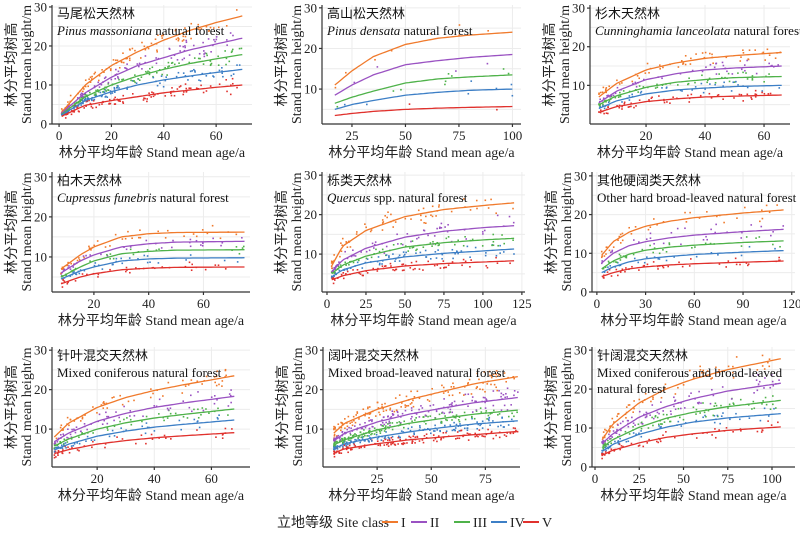 The image size is (800, 538). What do you see at coordinates (40, 45) in the screenshot?
I see `y-tick-label: 20` at bounding box center [40, 45].